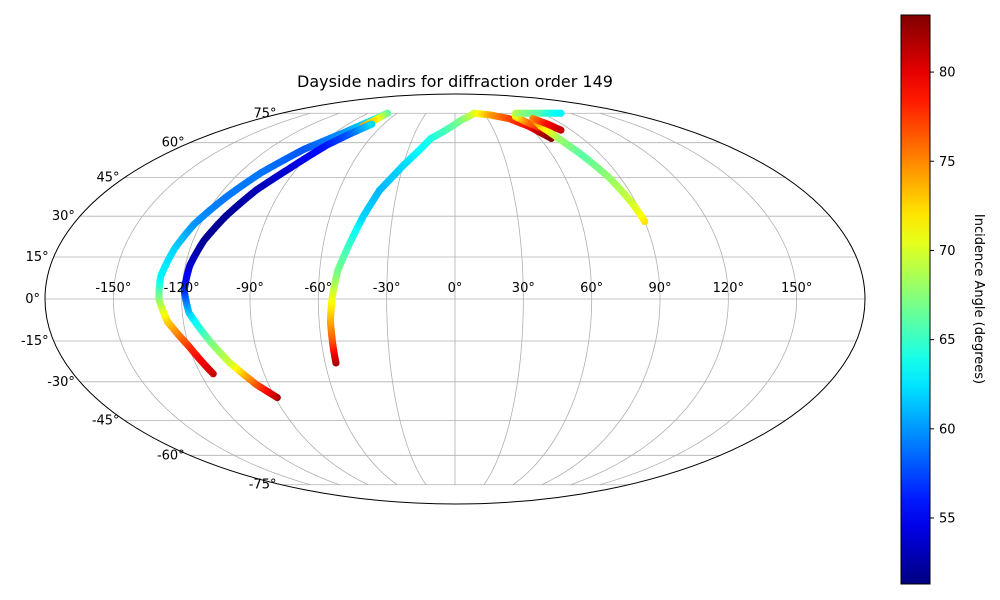  What do you see at coordinates (947, 162) in the screenshot?
I see `colorbar-tick-label: 75` at bounding box center [947, 162].